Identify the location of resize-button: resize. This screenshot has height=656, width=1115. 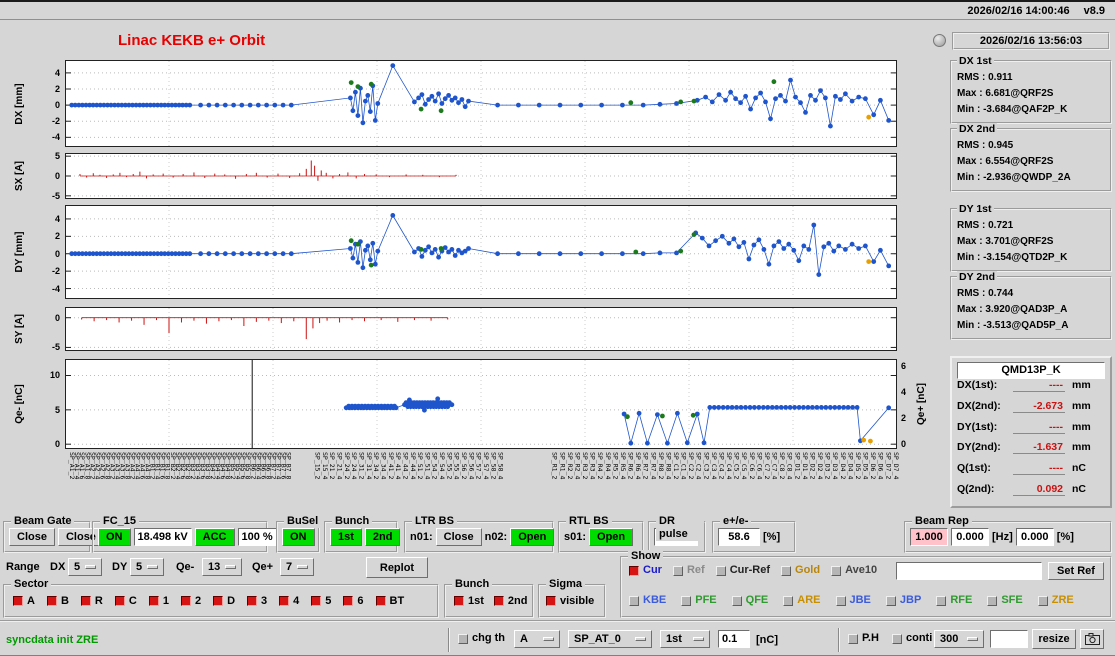
(1054, 639).